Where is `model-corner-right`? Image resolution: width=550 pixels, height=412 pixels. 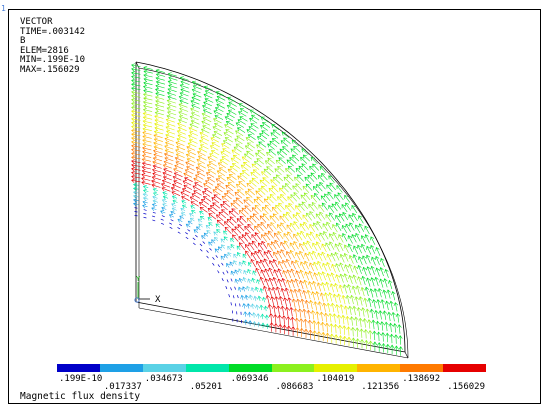 model-corner-right is located at coordinates (406, 355).